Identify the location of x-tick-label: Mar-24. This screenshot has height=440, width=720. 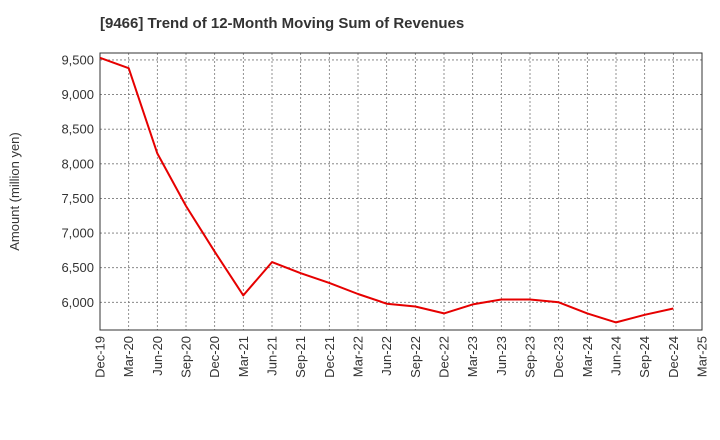
(587, 356).